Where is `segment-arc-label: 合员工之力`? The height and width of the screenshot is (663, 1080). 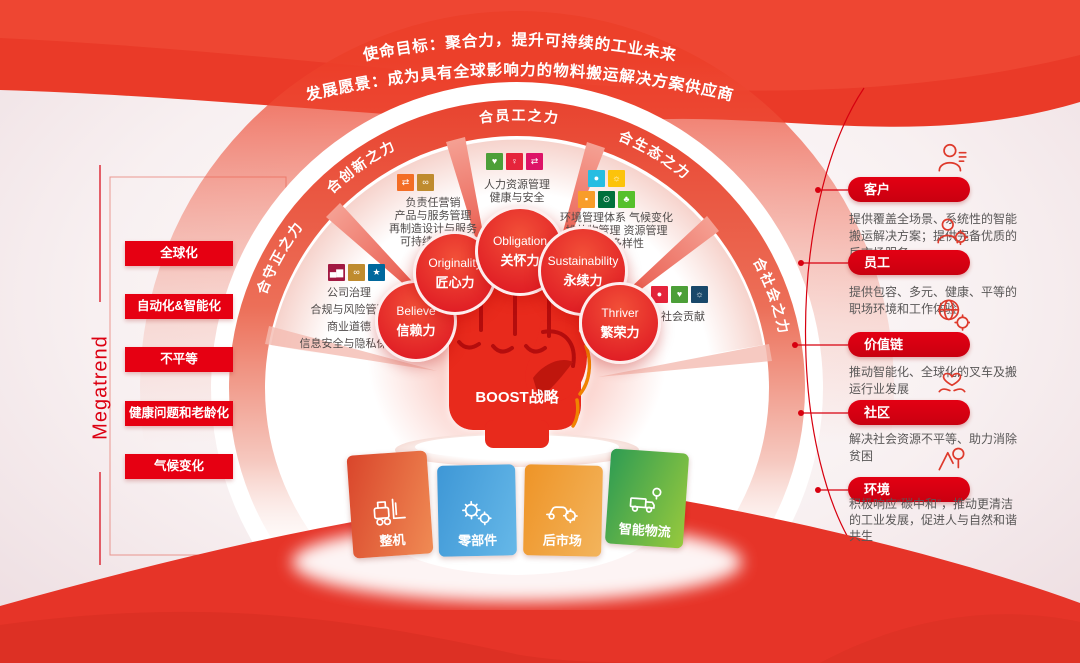
segment-arc-label: 合员工之力 is located at coordinates (518, 116).